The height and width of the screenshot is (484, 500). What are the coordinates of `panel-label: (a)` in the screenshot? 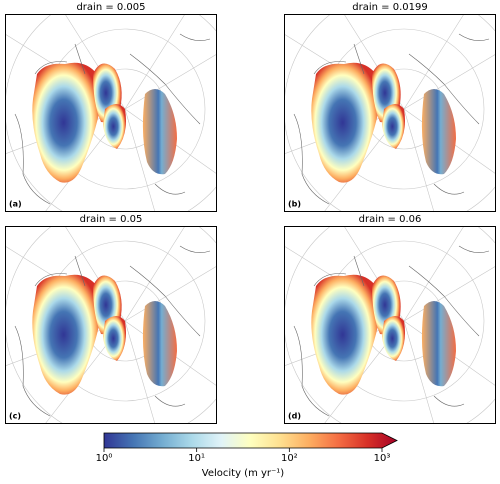 It's located at (15, 204).